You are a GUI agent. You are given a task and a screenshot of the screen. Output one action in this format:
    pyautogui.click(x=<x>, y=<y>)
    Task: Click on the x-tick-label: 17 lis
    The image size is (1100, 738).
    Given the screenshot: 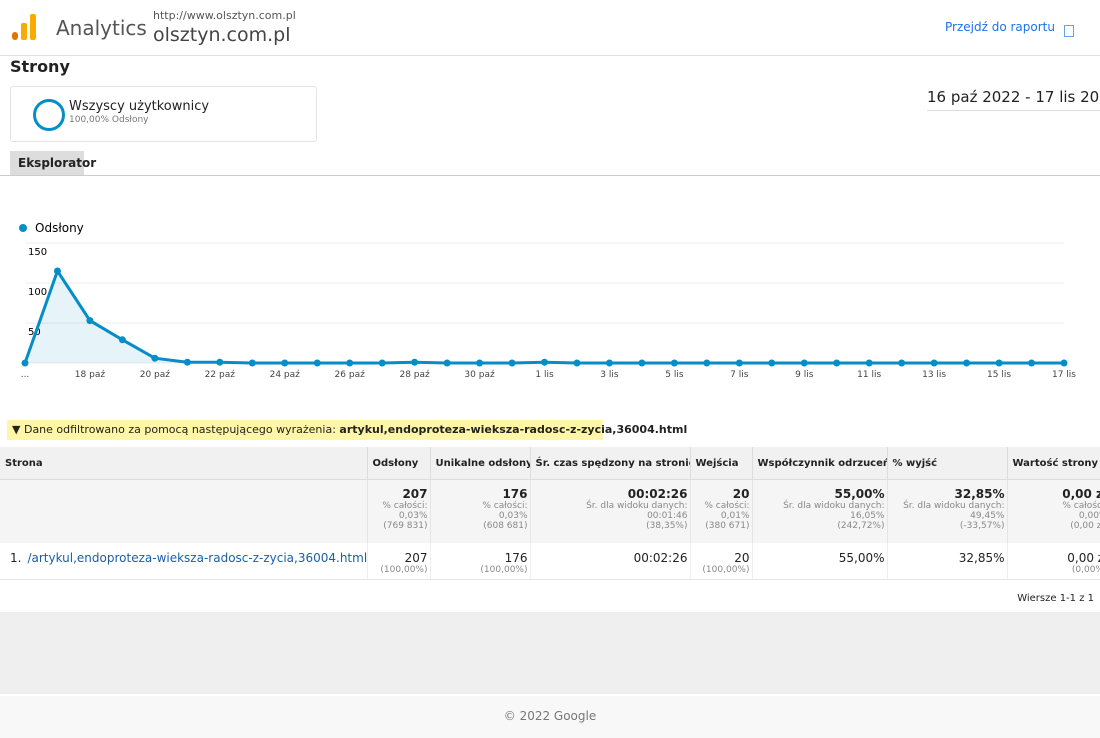 What is the action you would take?
    pyautogui.click(x=1064, y=375)
    